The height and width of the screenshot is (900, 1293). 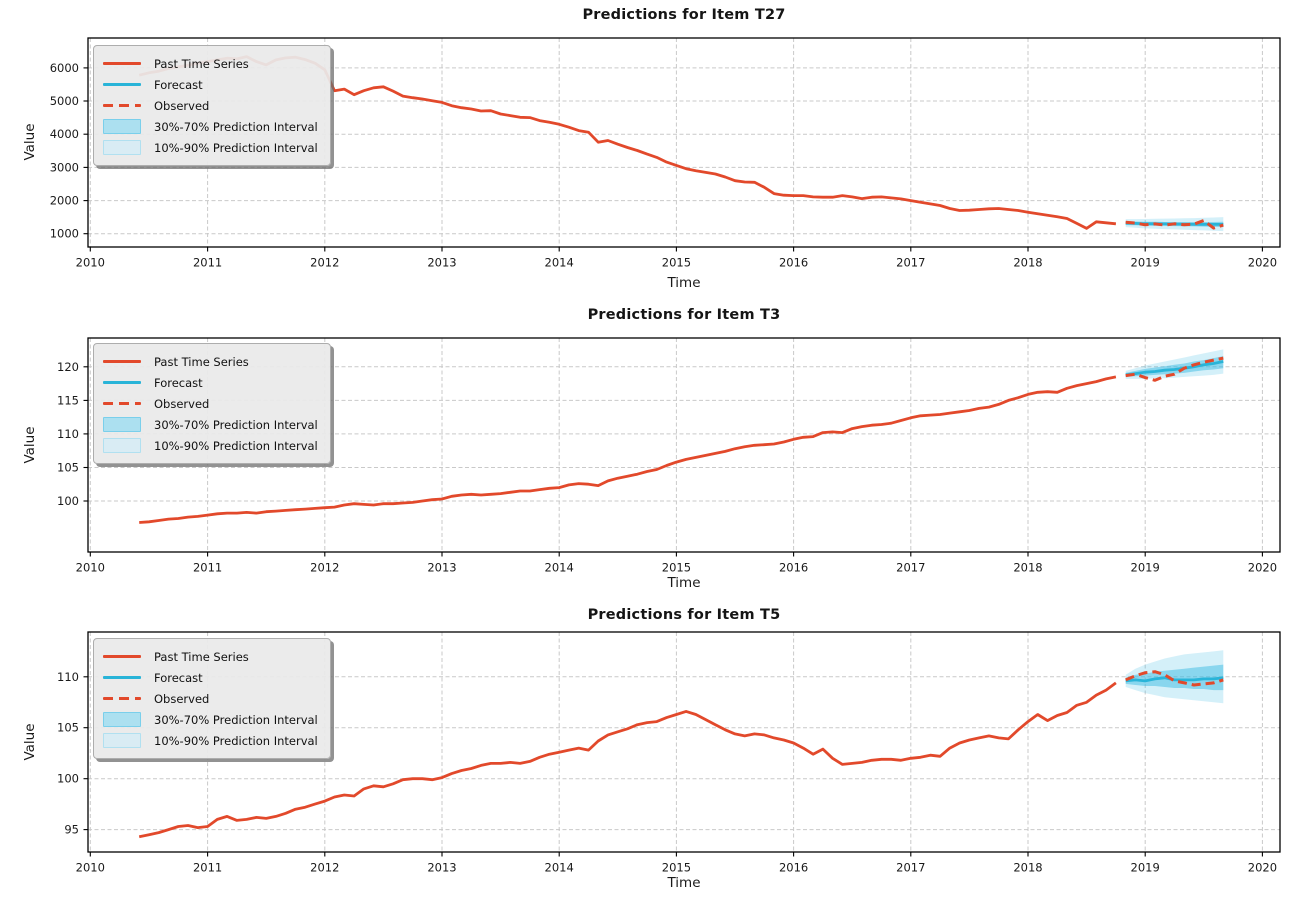 I want to click on chart-title: Predictions for Item T27, so click(x=684, y=15).